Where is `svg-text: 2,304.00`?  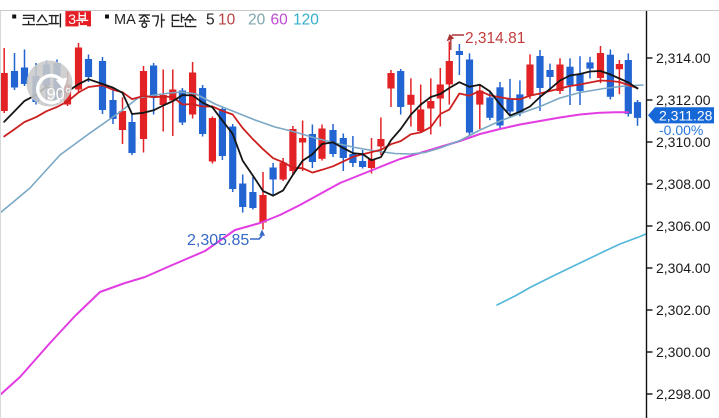 svg-text: 2,304.00 is located at coordinates (683, 268).